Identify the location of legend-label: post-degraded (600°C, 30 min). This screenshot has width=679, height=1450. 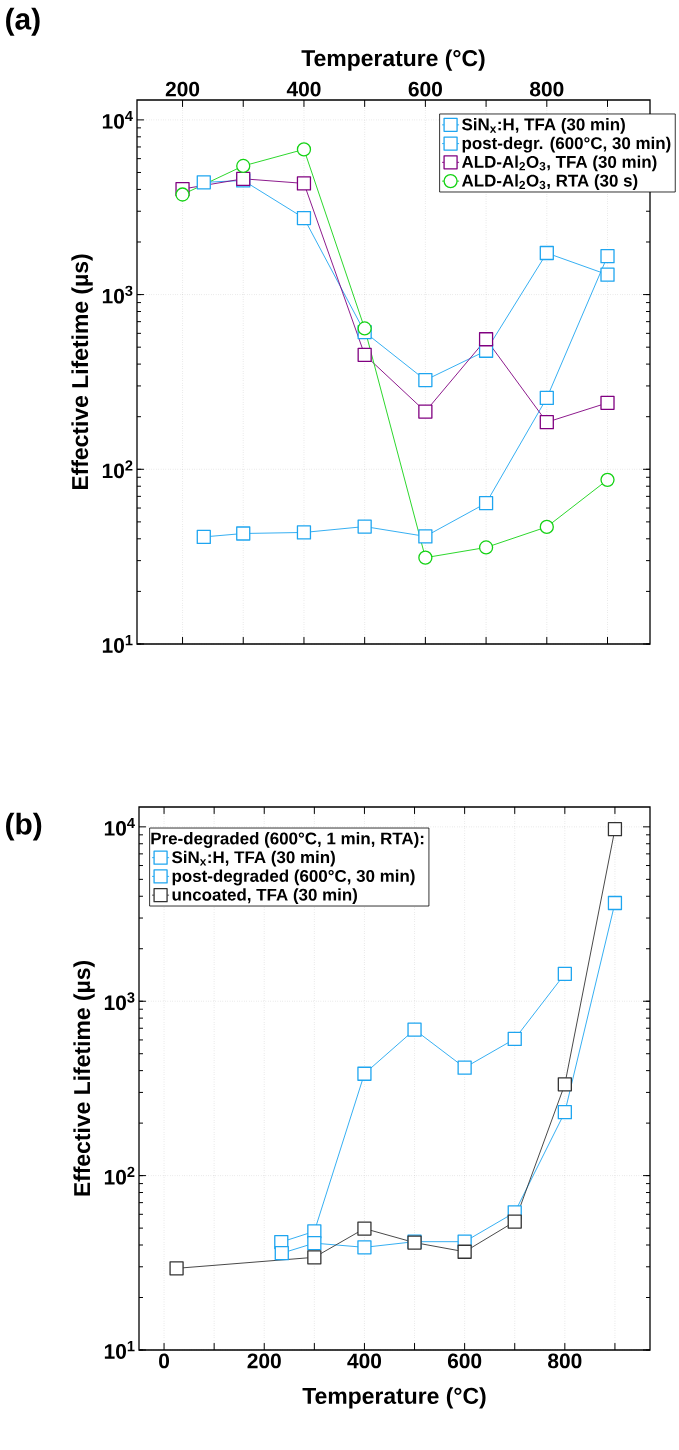
(293, 877).